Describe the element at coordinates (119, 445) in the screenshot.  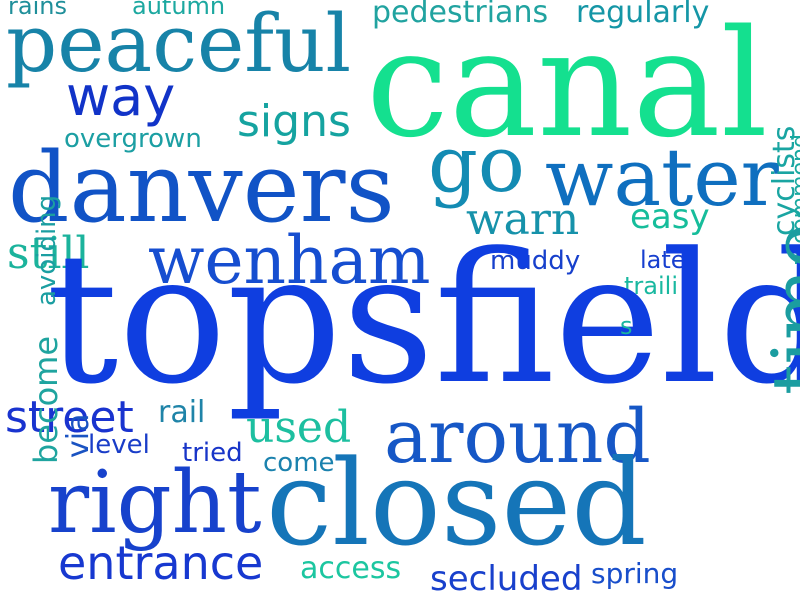
I see `word-level: level` at that location.